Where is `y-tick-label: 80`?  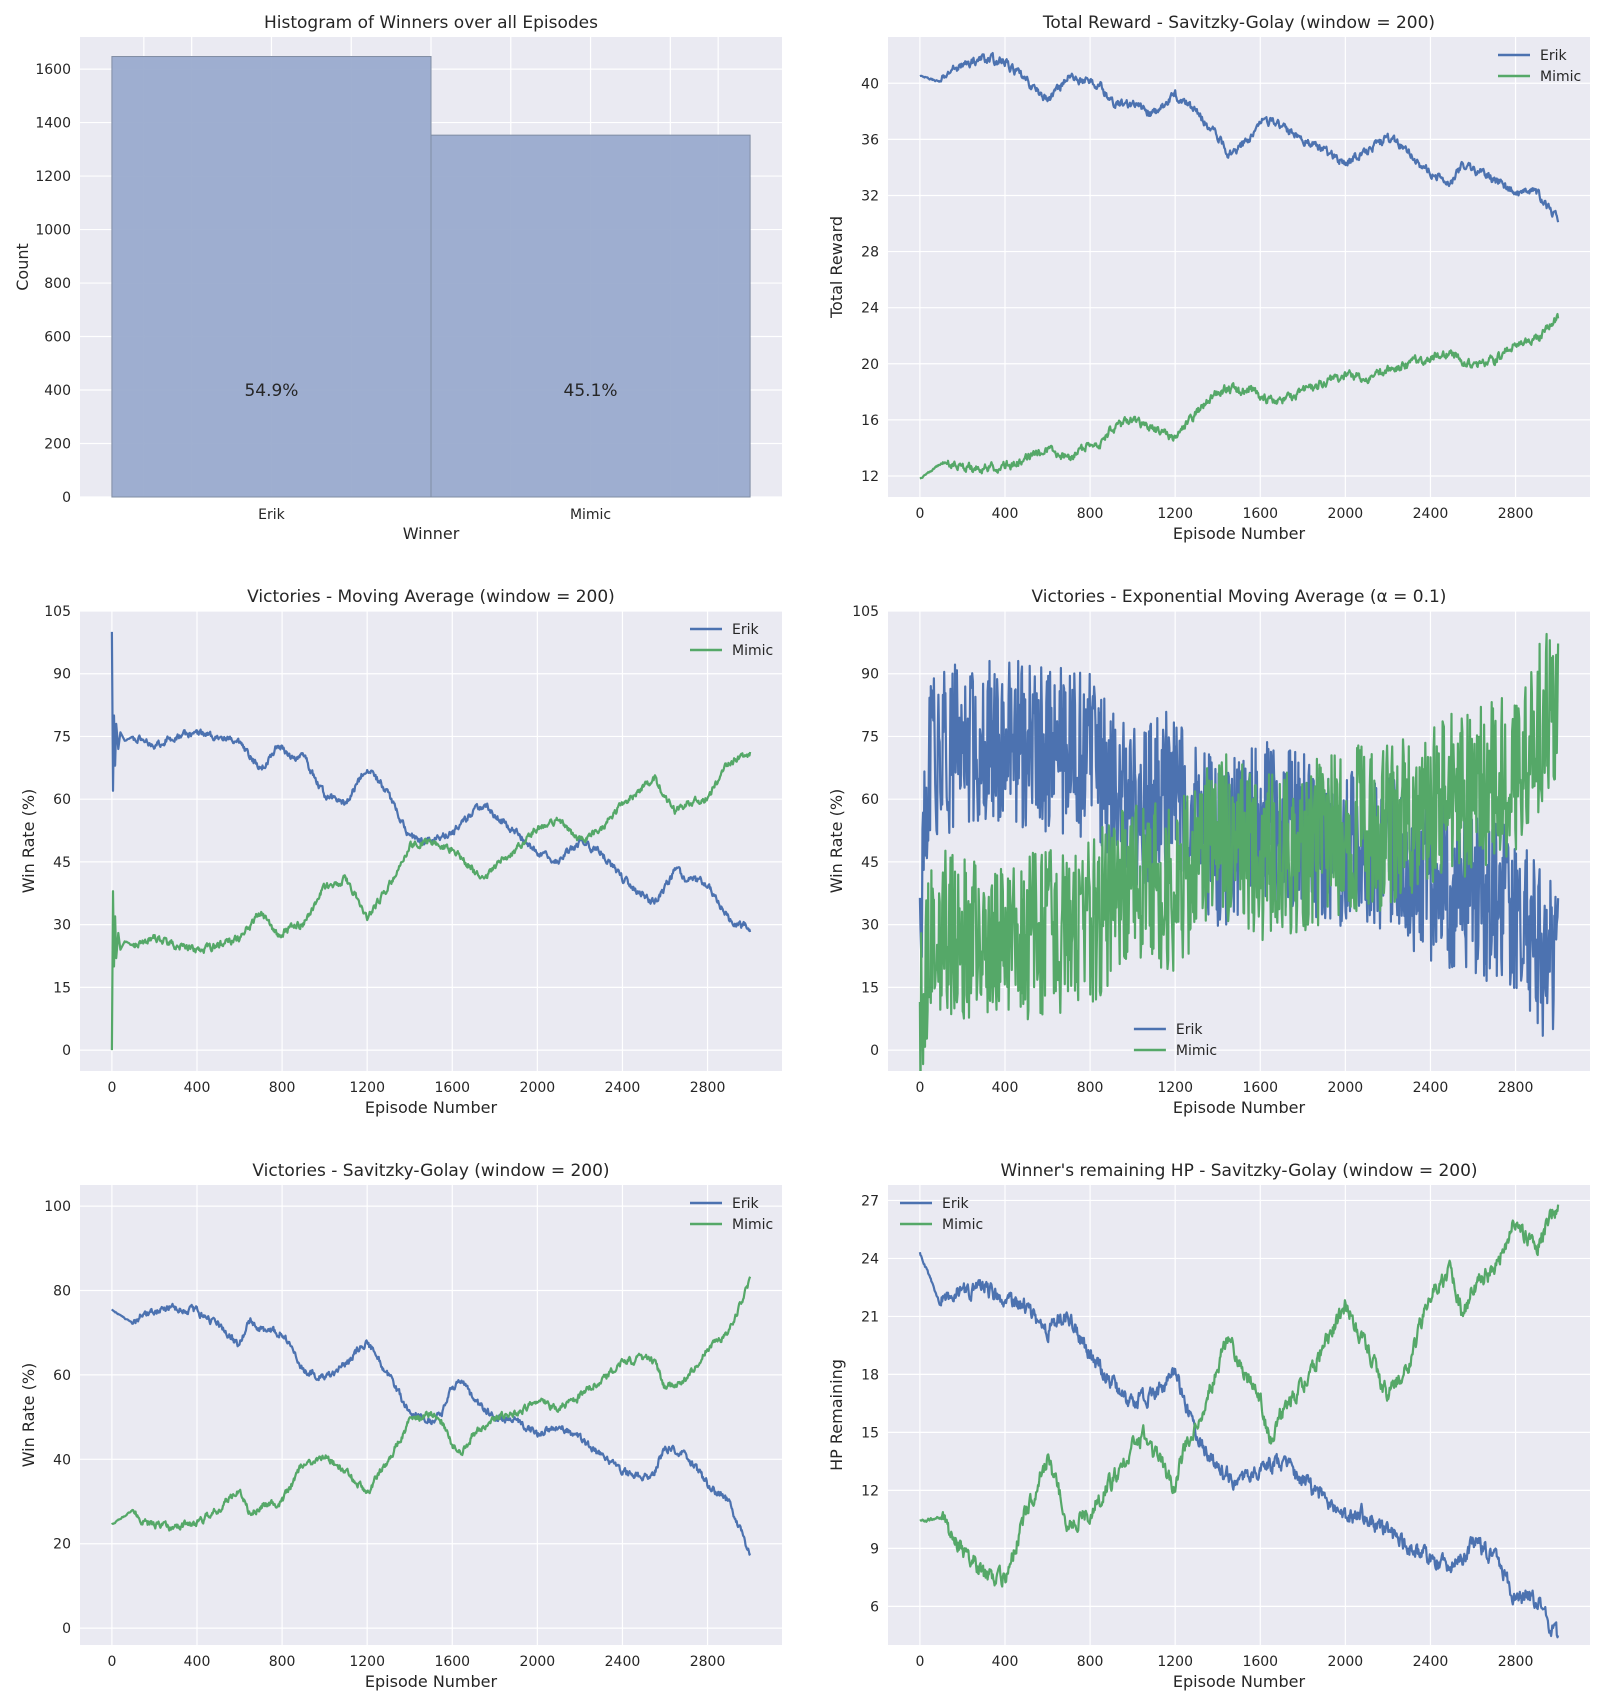
y-tick-label: 80 is located at coordinates (62, 1292).